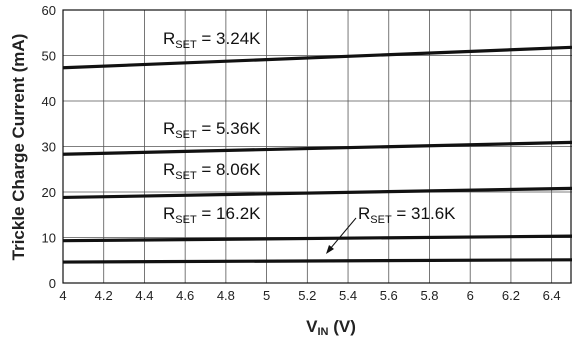 The width and height of the screenshot is (572, 341). What do you see at coordinates (266, 295) in the screenshot?
I see `x-tick-label-5: 5` at bounding box center [266, 295].